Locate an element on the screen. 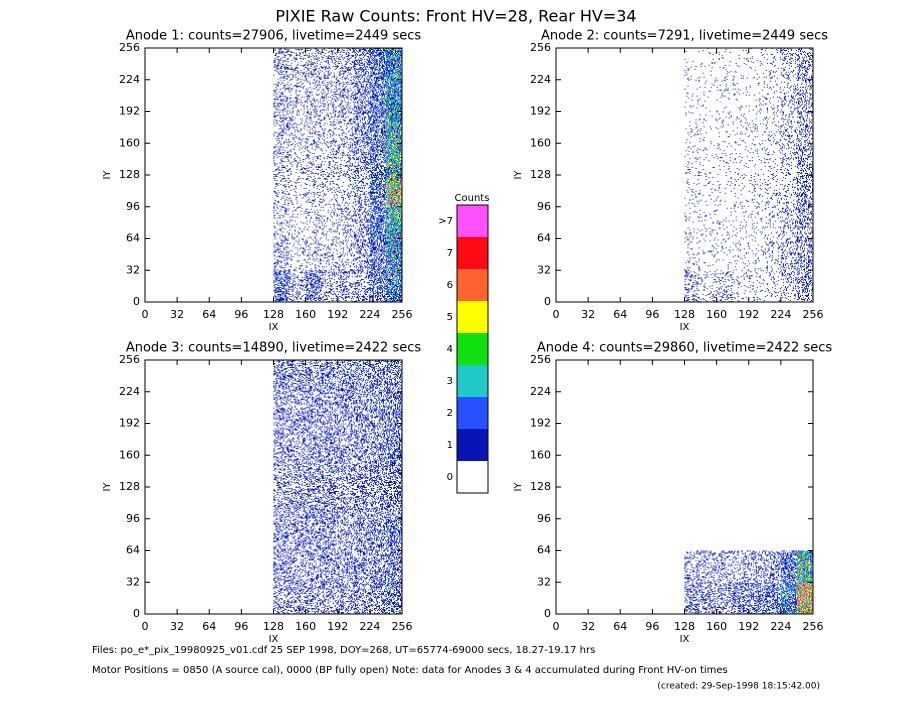  y-tick-label: 160 is located at coordinates (129, 142).